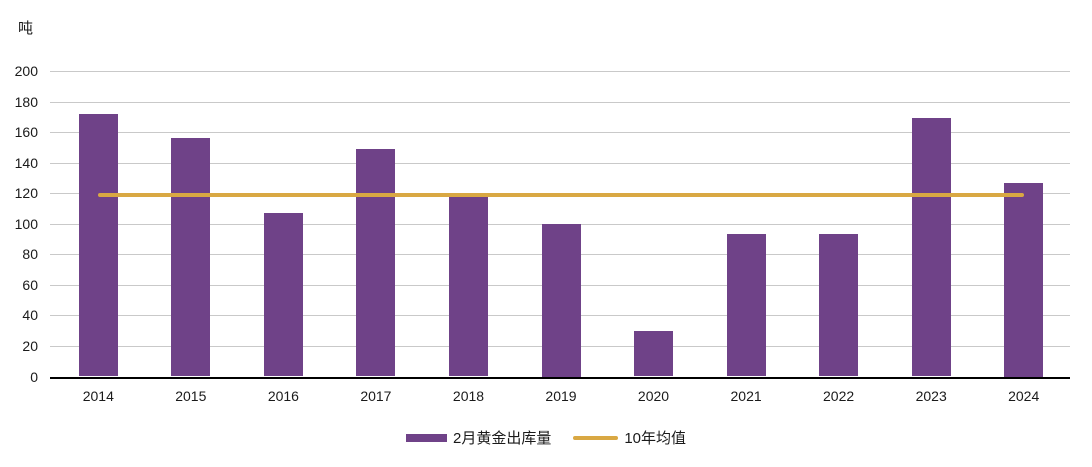 The width and height of the screenshot is (1092, 467). Describe the element at coordinates (30, 254) in the screenshot. I see `y-tick-label-80: 80` at that location.